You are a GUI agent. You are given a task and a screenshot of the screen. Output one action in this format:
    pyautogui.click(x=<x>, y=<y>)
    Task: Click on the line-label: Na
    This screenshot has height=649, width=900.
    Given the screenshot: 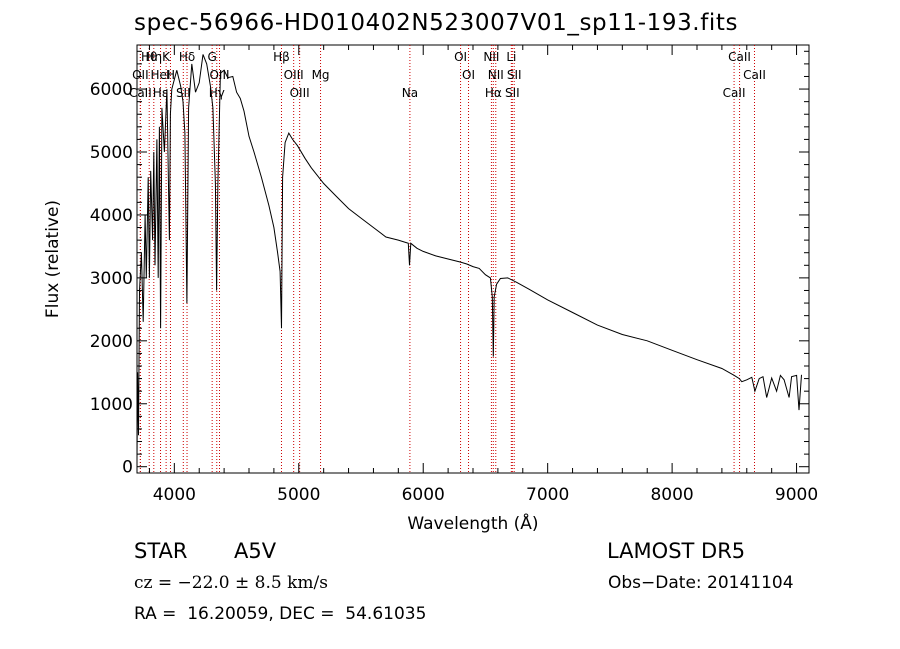 What is the action you would take?
    pyautogui.click(x=410, y=93)
    